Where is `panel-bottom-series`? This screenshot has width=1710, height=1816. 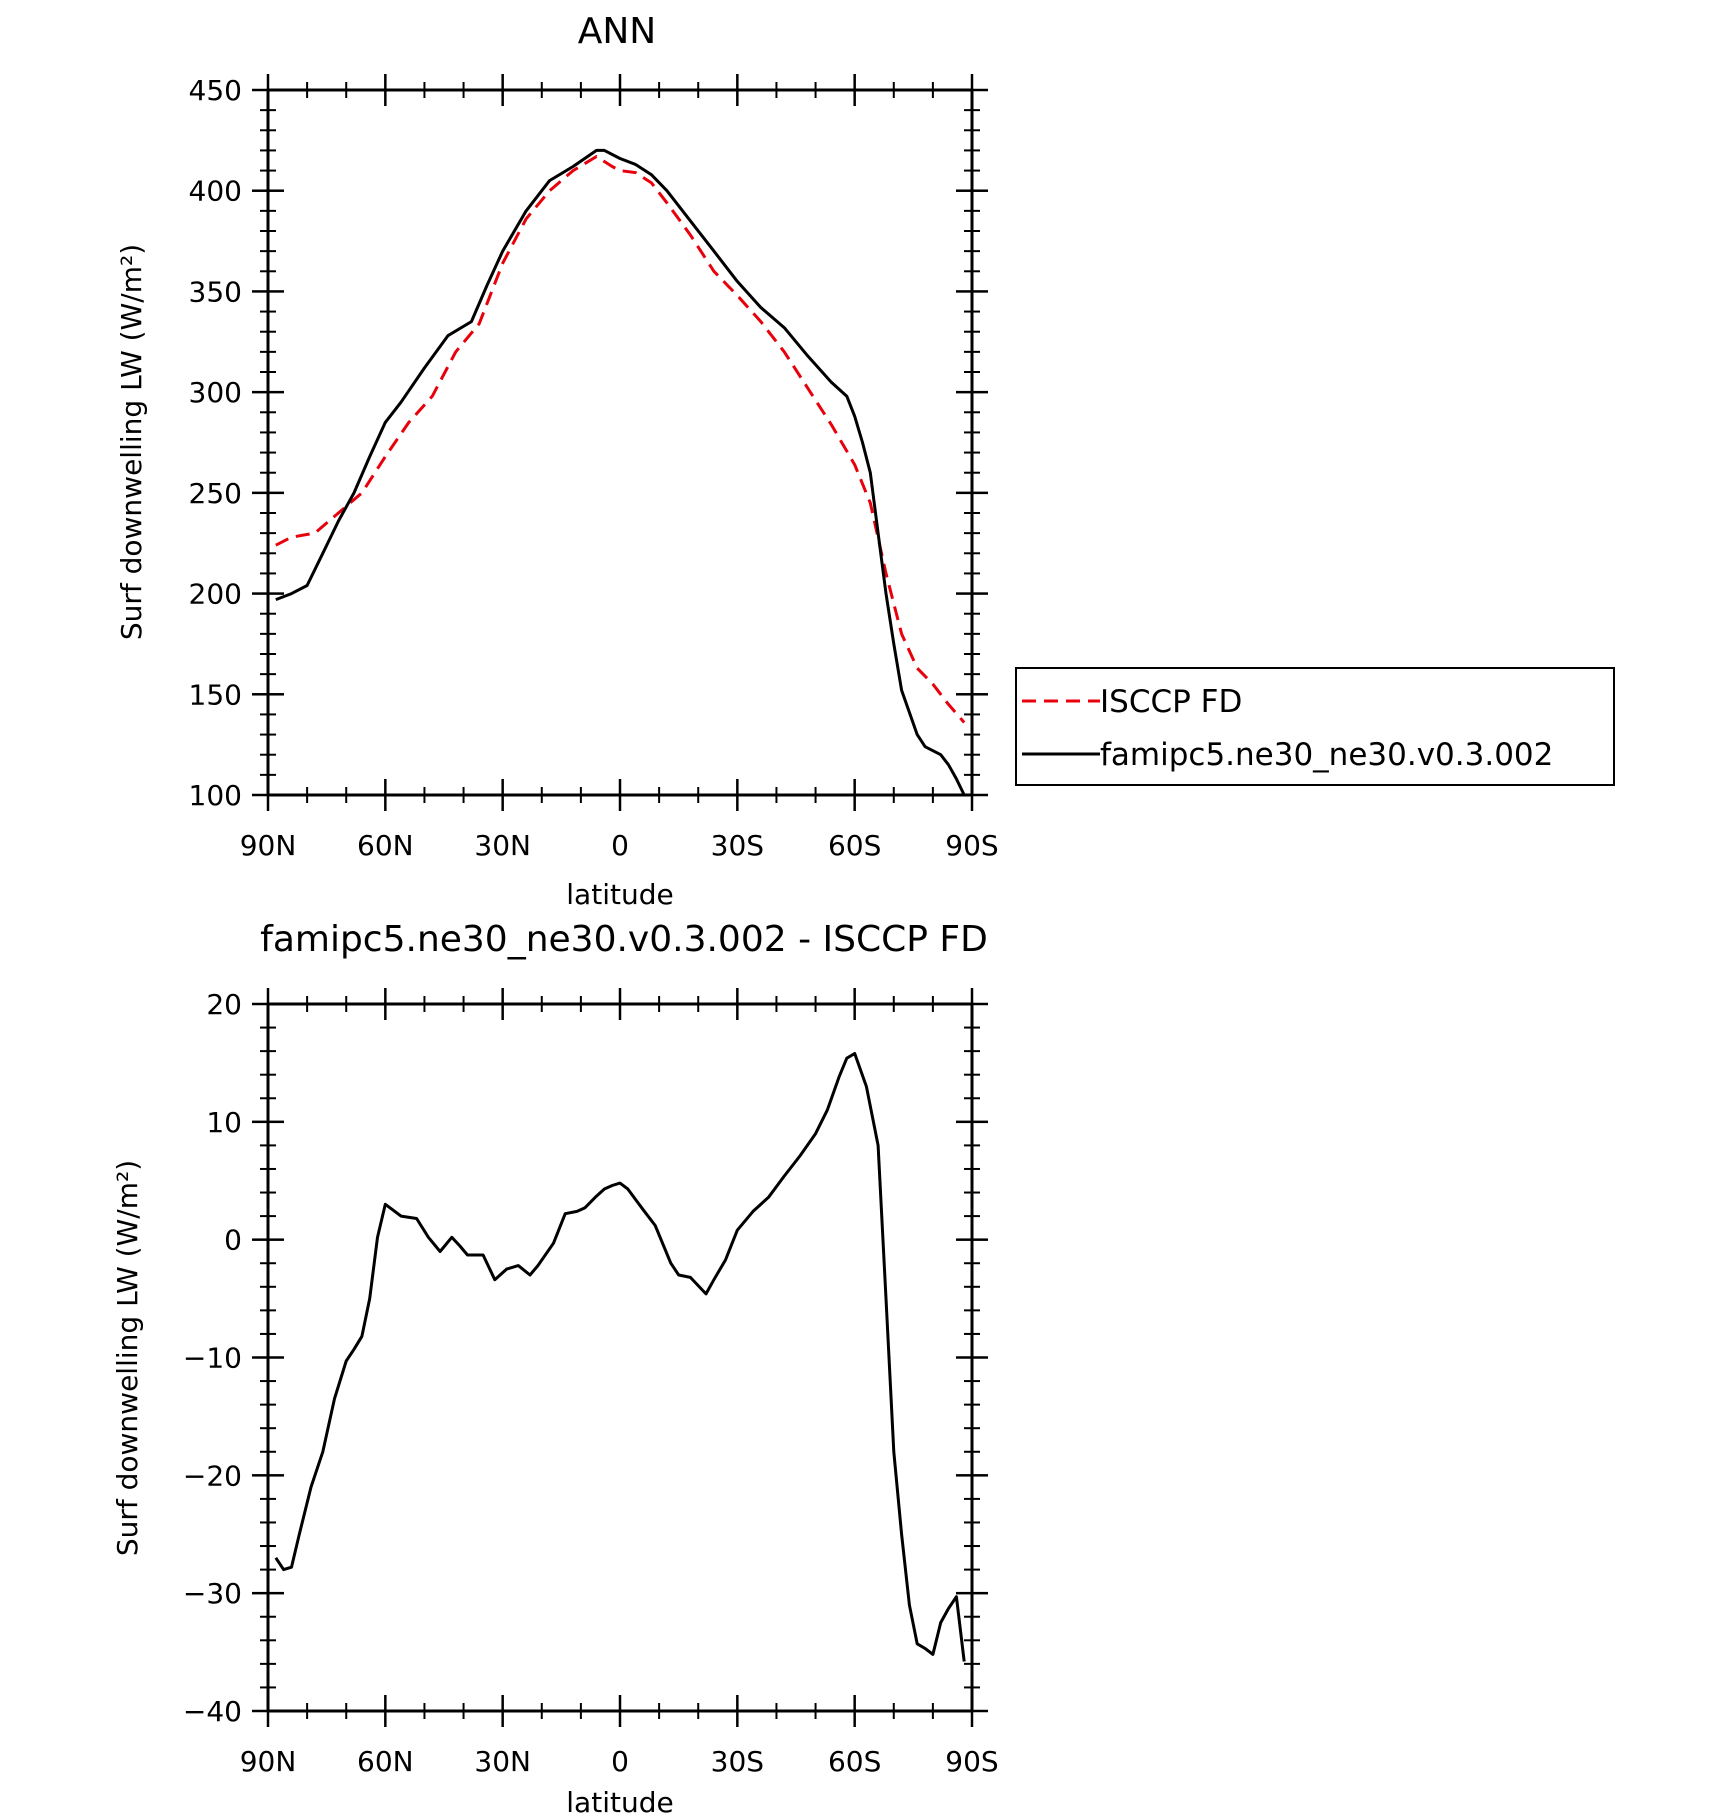 panel-bottom-series is located at coordinates (620, 1357).